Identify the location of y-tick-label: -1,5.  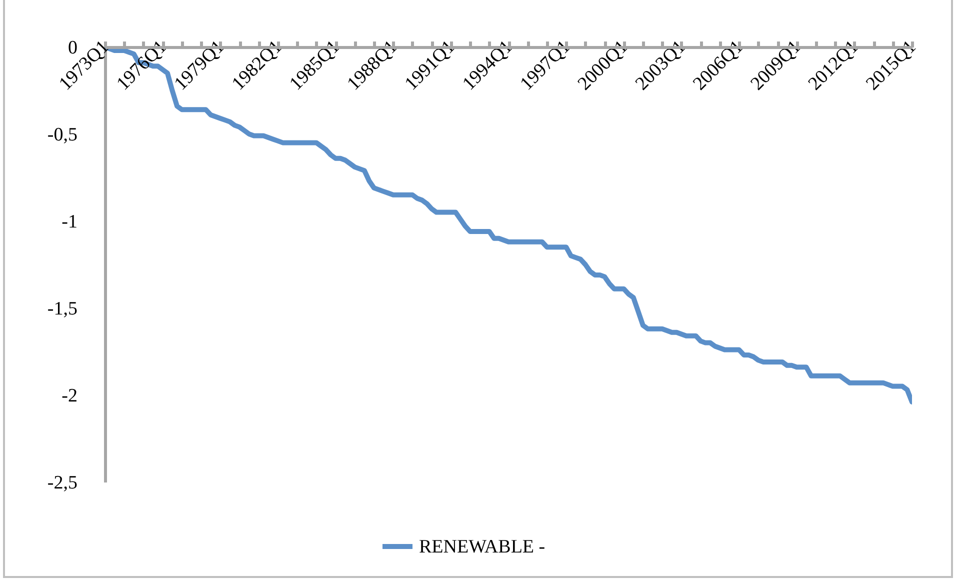
(62, 309).